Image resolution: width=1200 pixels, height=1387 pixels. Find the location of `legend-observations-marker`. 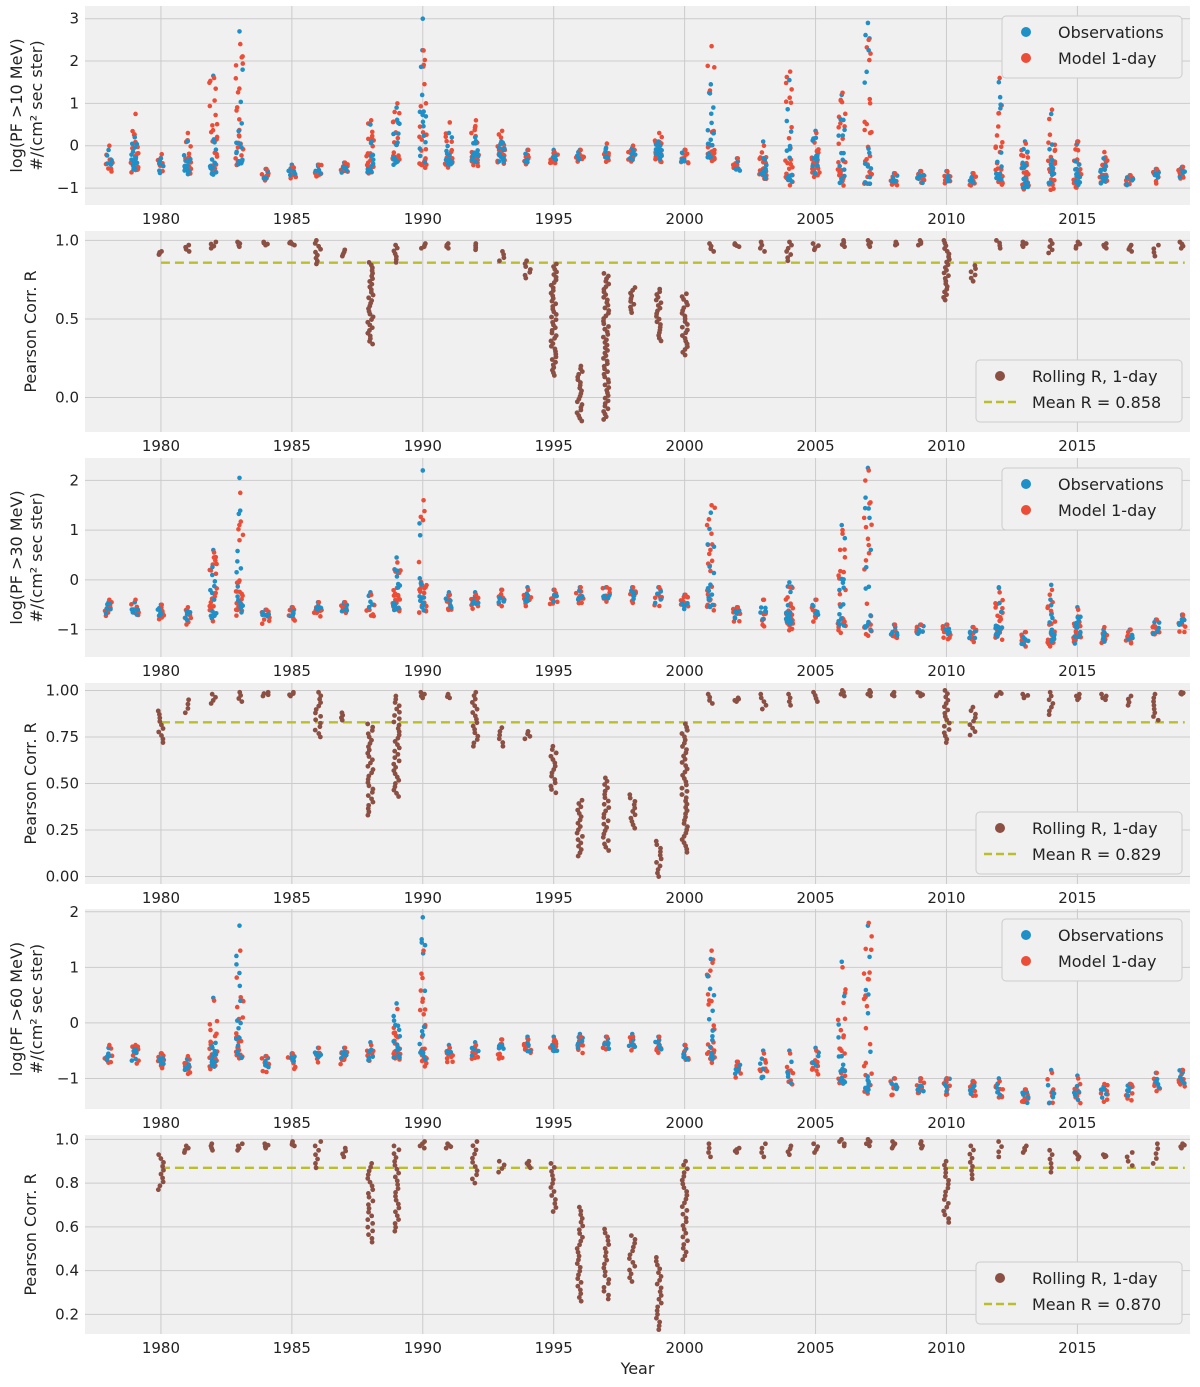

legend-observations-marker is located at coordinates (1026, 935).